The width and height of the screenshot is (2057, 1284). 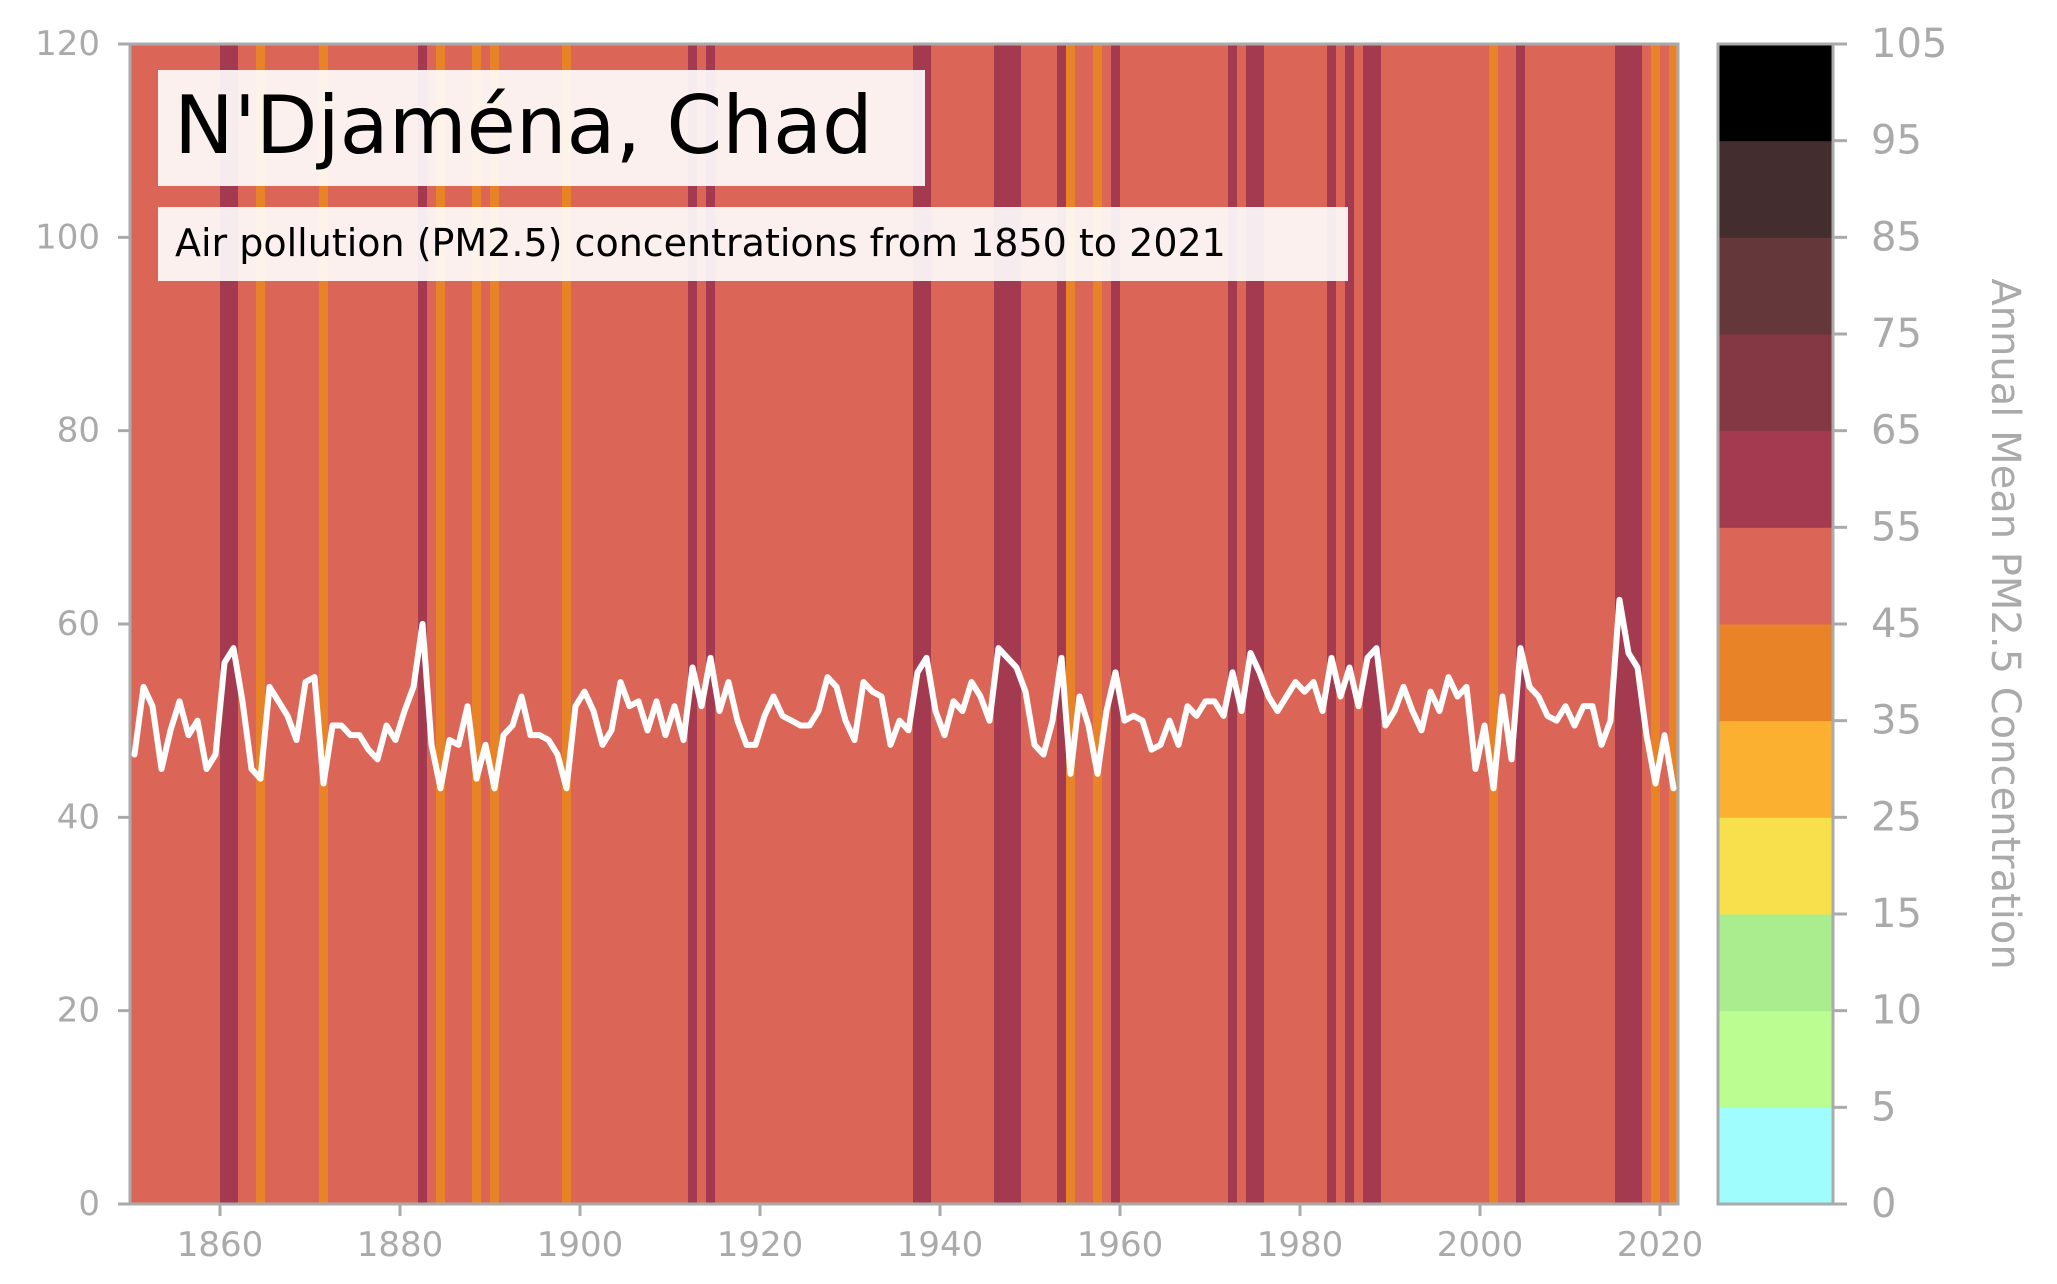 I want to click on colorbar, so click(x=1775, y=624).